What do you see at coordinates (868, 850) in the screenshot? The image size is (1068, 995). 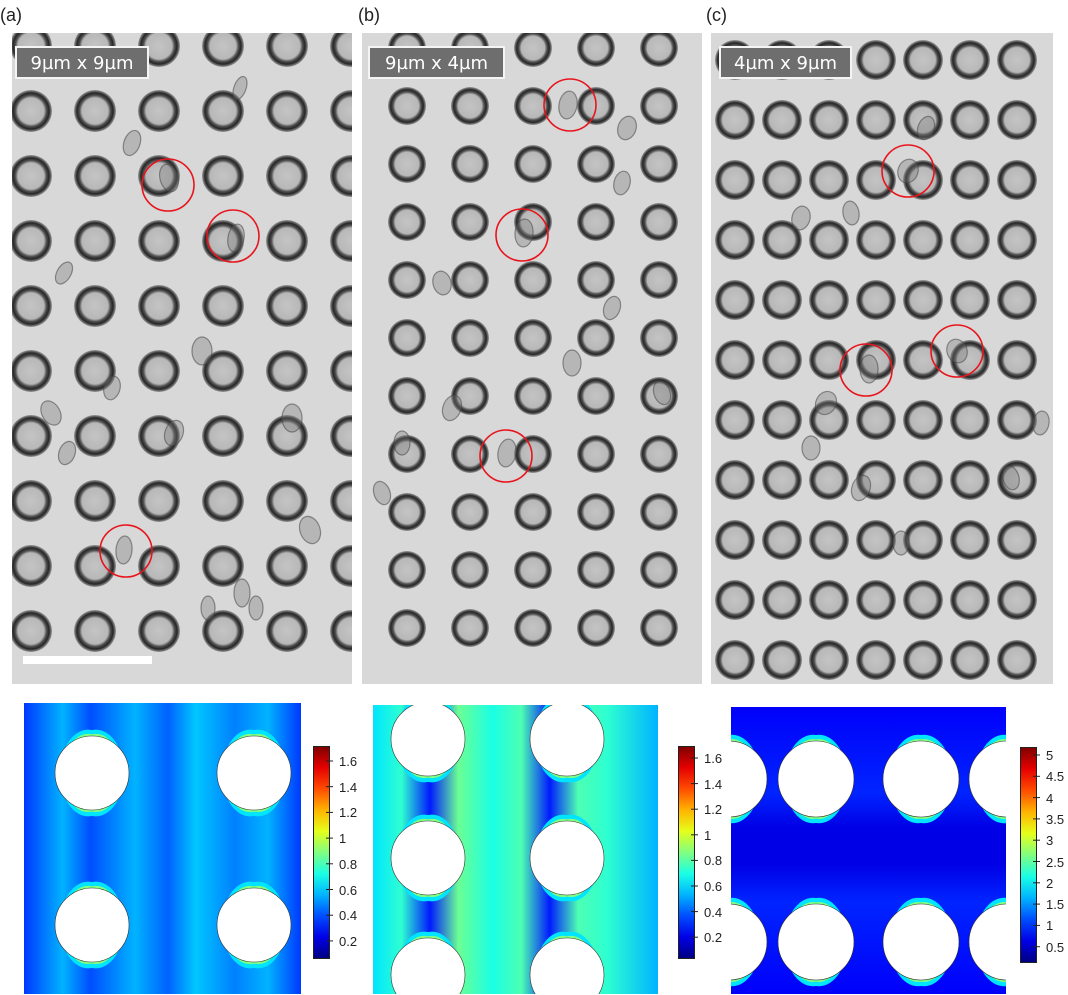 I see `simulation-c-svg` at bounding box center [868, 850].